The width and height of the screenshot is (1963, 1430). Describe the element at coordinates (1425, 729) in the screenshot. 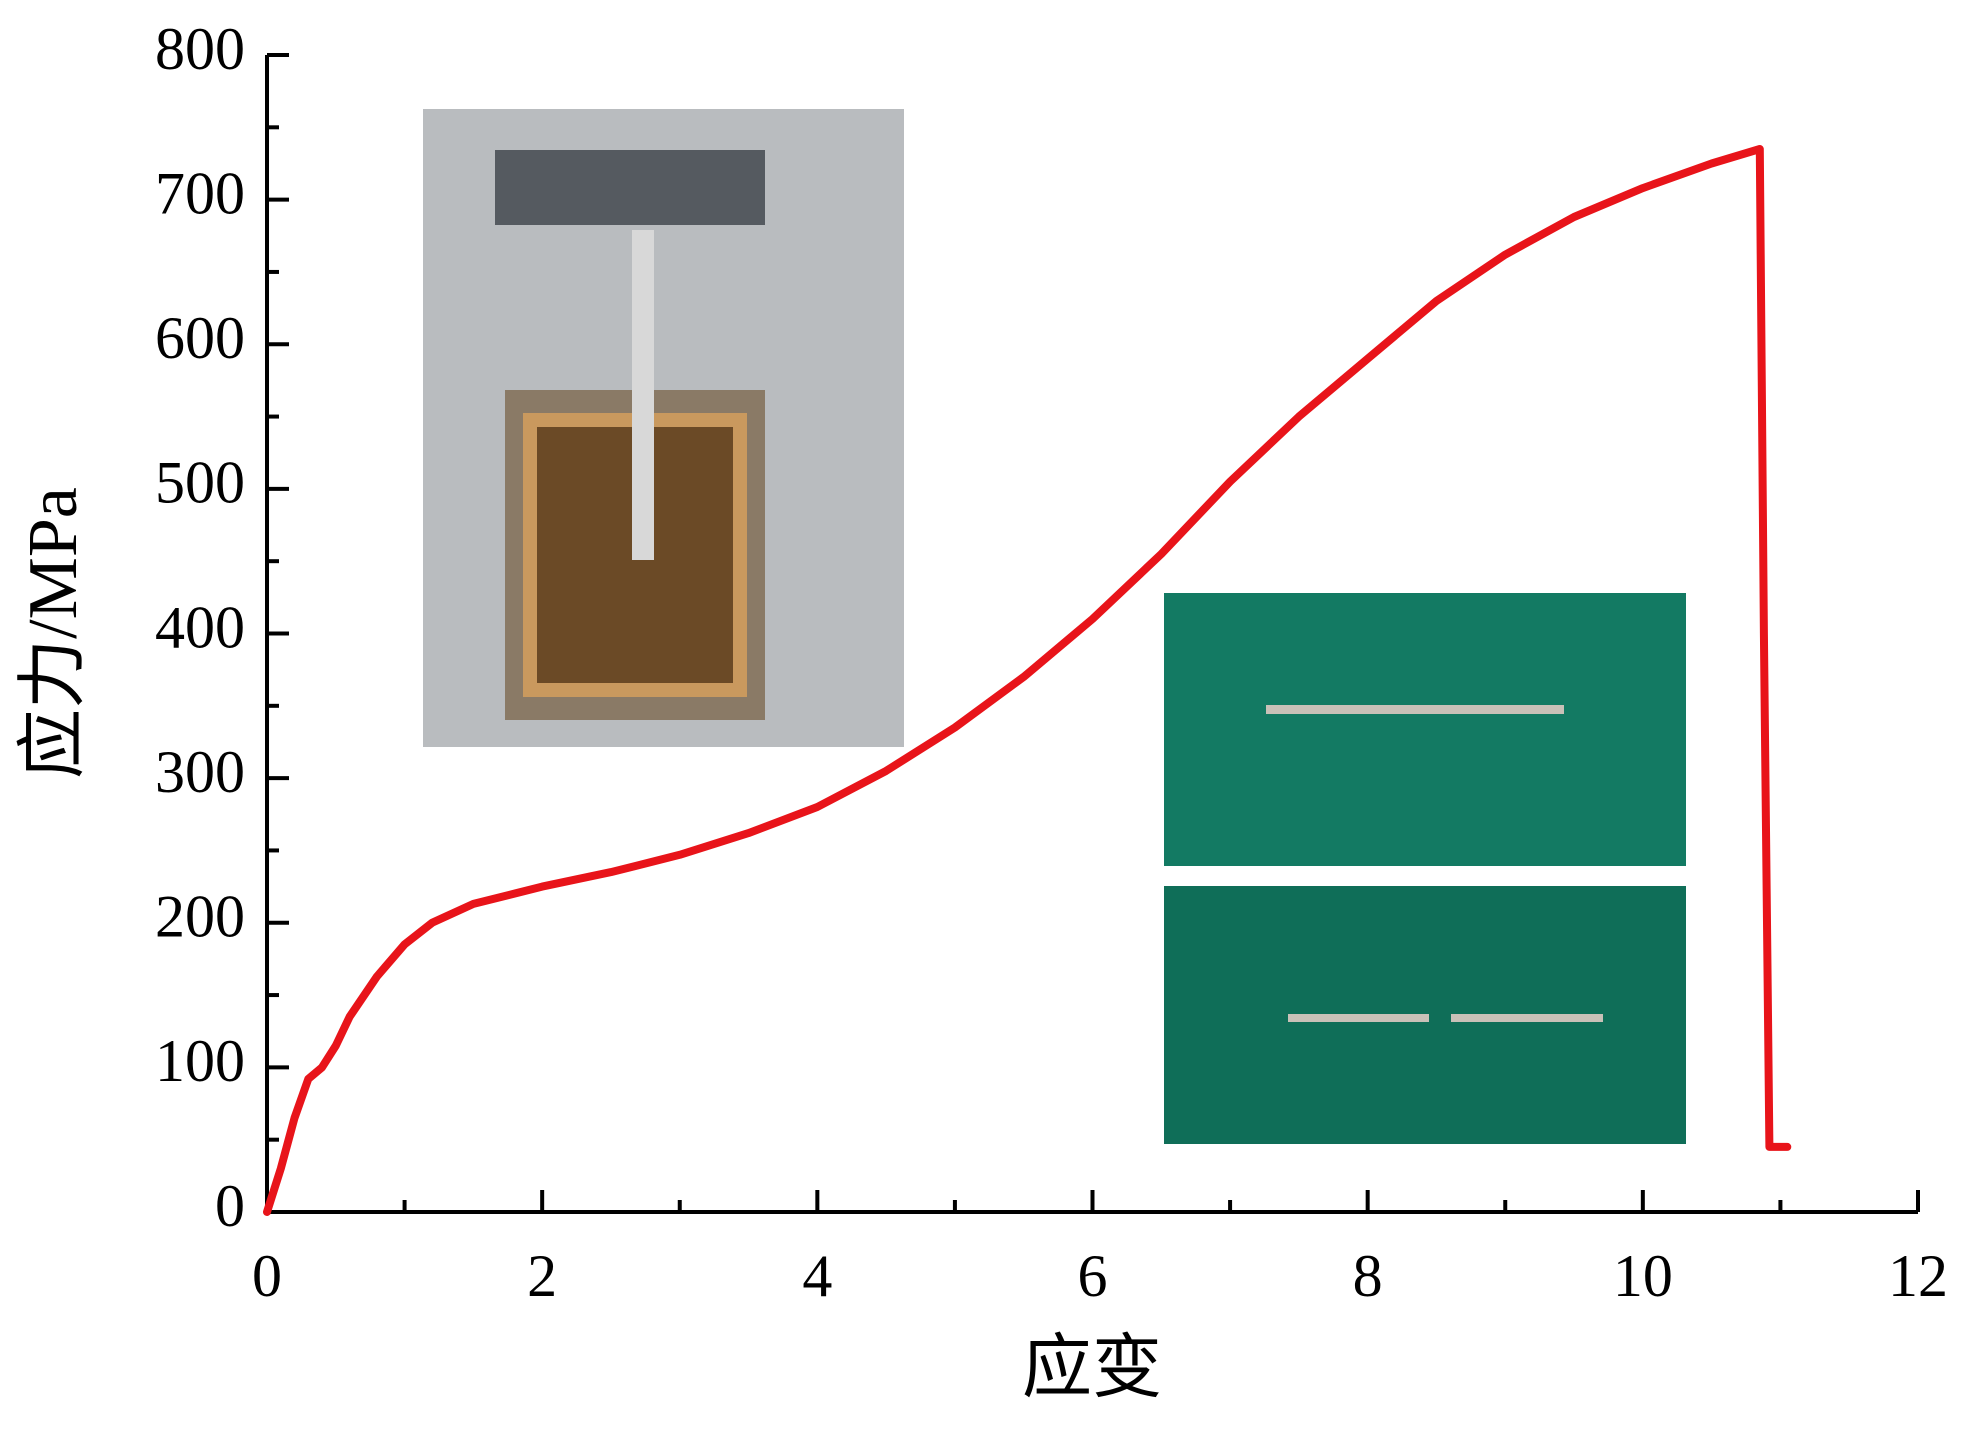

I see `specimen-photo-before` at that location.